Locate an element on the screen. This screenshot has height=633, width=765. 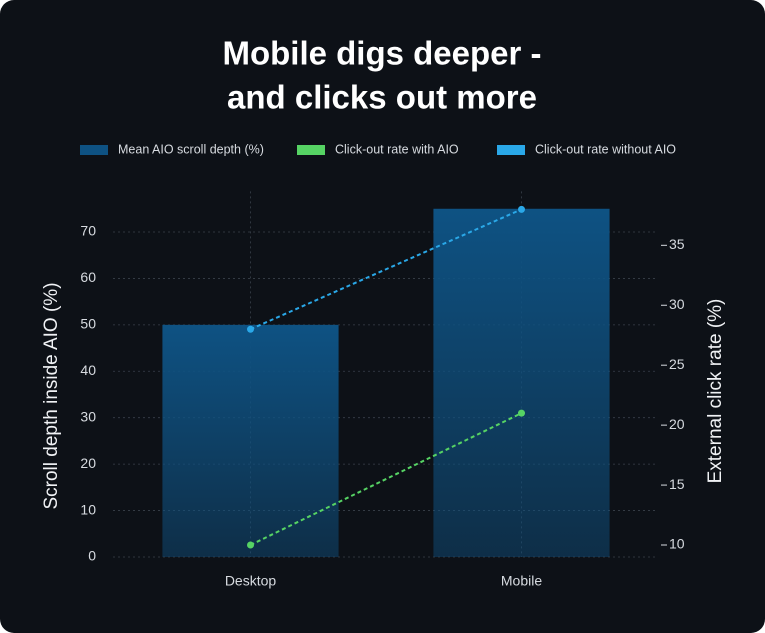
x-tick-label: Mobile is located at coordinates (521, 581).